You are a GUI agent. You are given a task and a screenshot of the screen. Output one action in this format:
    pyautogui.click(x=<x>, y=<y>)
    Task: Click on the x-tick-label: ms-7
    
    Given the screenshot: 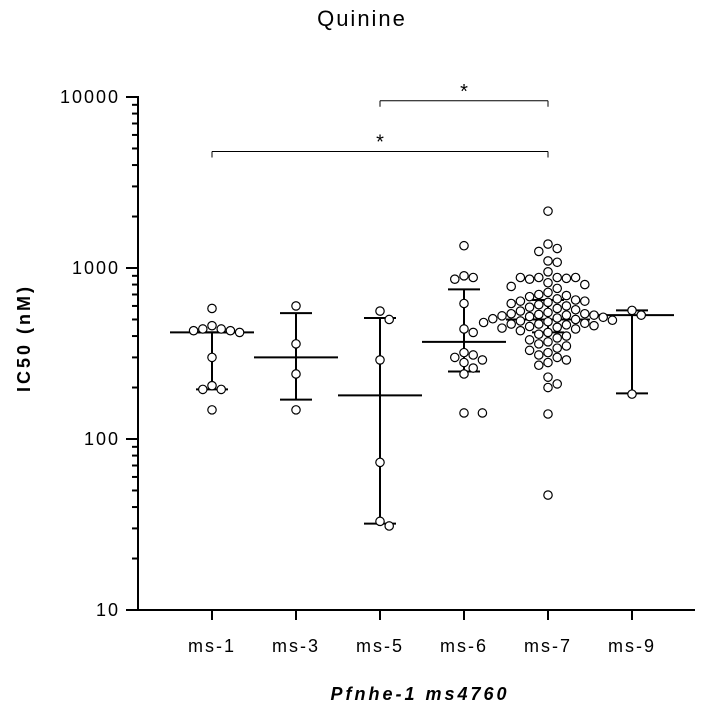 What is the action you would take?
    pyautogui.click(x=548, y=646)
    